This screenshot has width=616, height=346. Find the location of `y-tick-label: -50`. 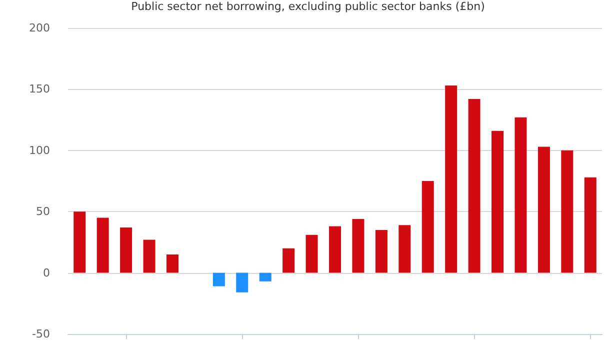

y-tick-label: -50 is located at coordinates (41, 334).